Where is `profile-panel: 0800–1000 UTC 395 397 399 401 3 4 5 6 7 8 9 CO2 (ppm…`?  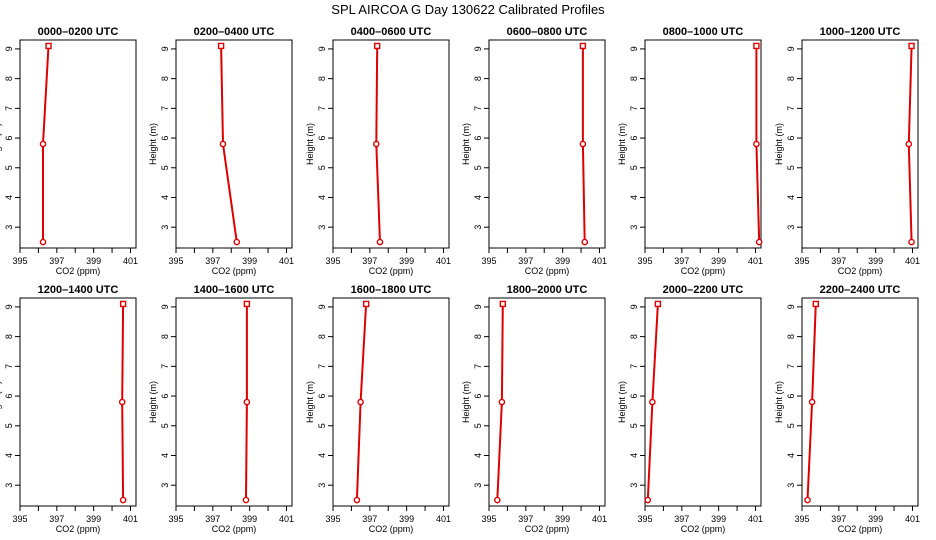 profile-panel: 0800–1000 UTC 395 397 399 401 3 4 5 6 7 8 9 CO2 (ppm… is located at coordinates (690, 151).